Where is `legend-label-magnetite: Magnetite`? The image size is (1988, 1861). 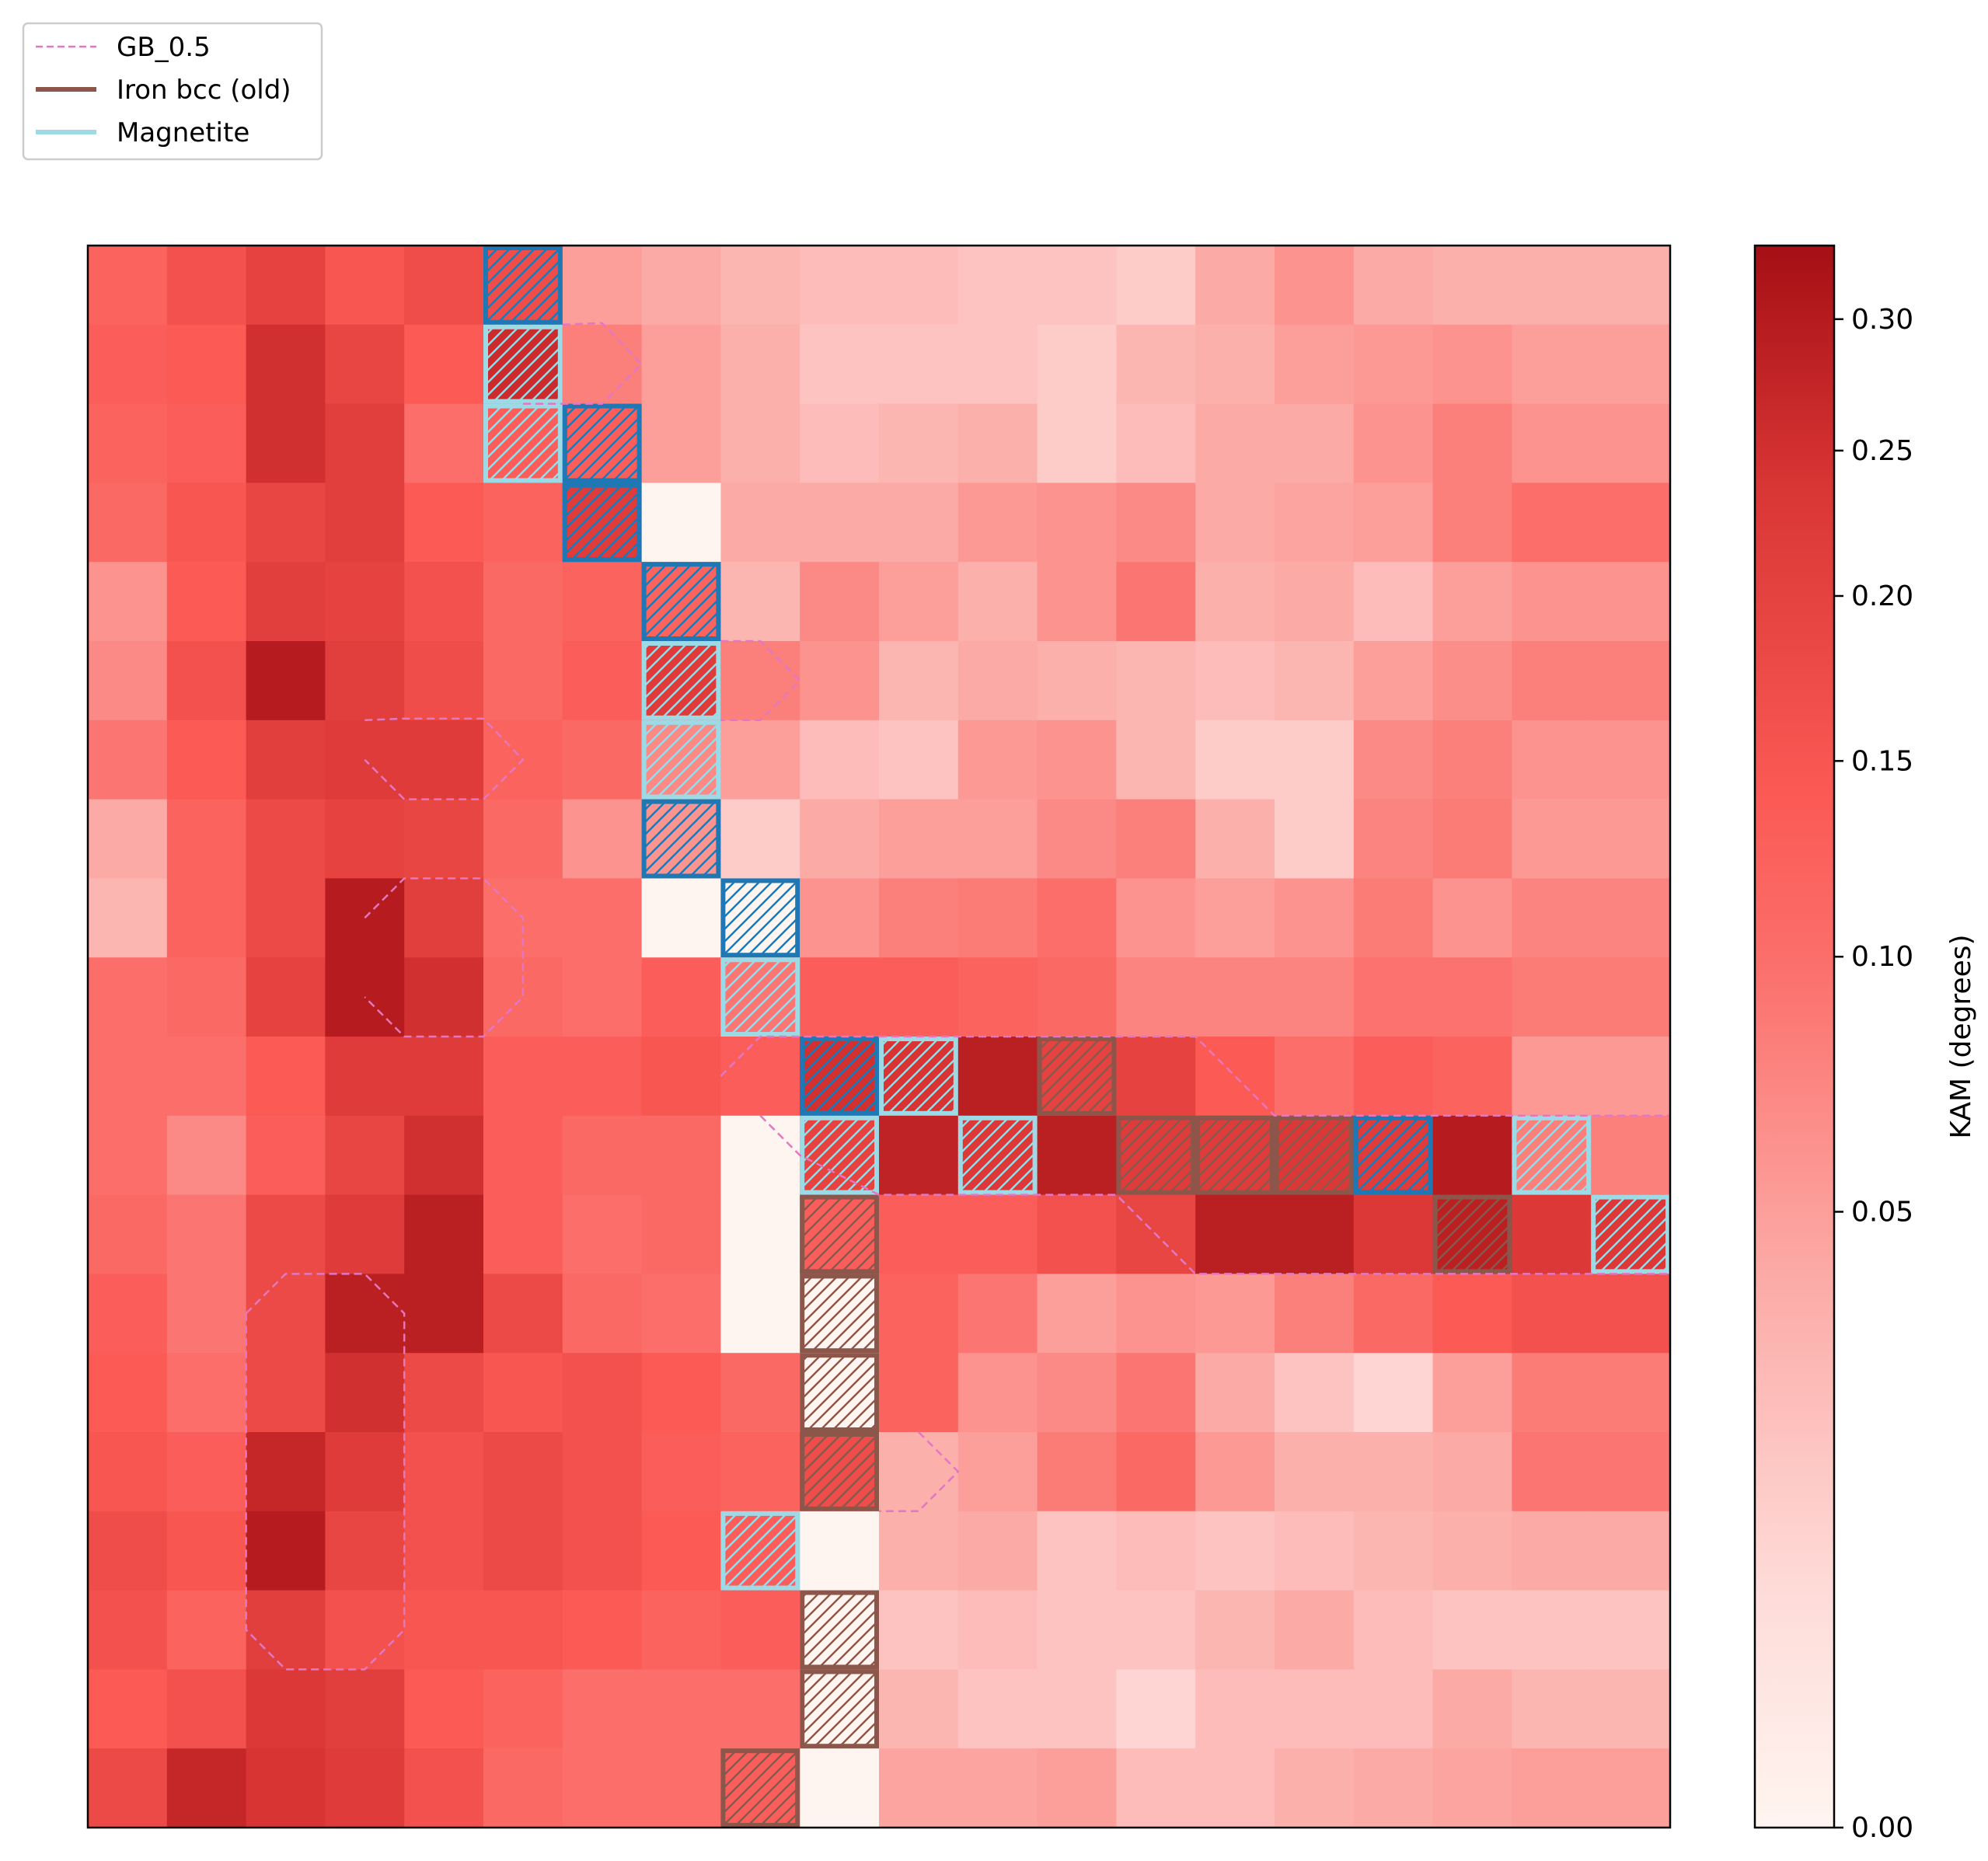
legend-label-magnetite: Magnetite is located at coordinates (183, 132).